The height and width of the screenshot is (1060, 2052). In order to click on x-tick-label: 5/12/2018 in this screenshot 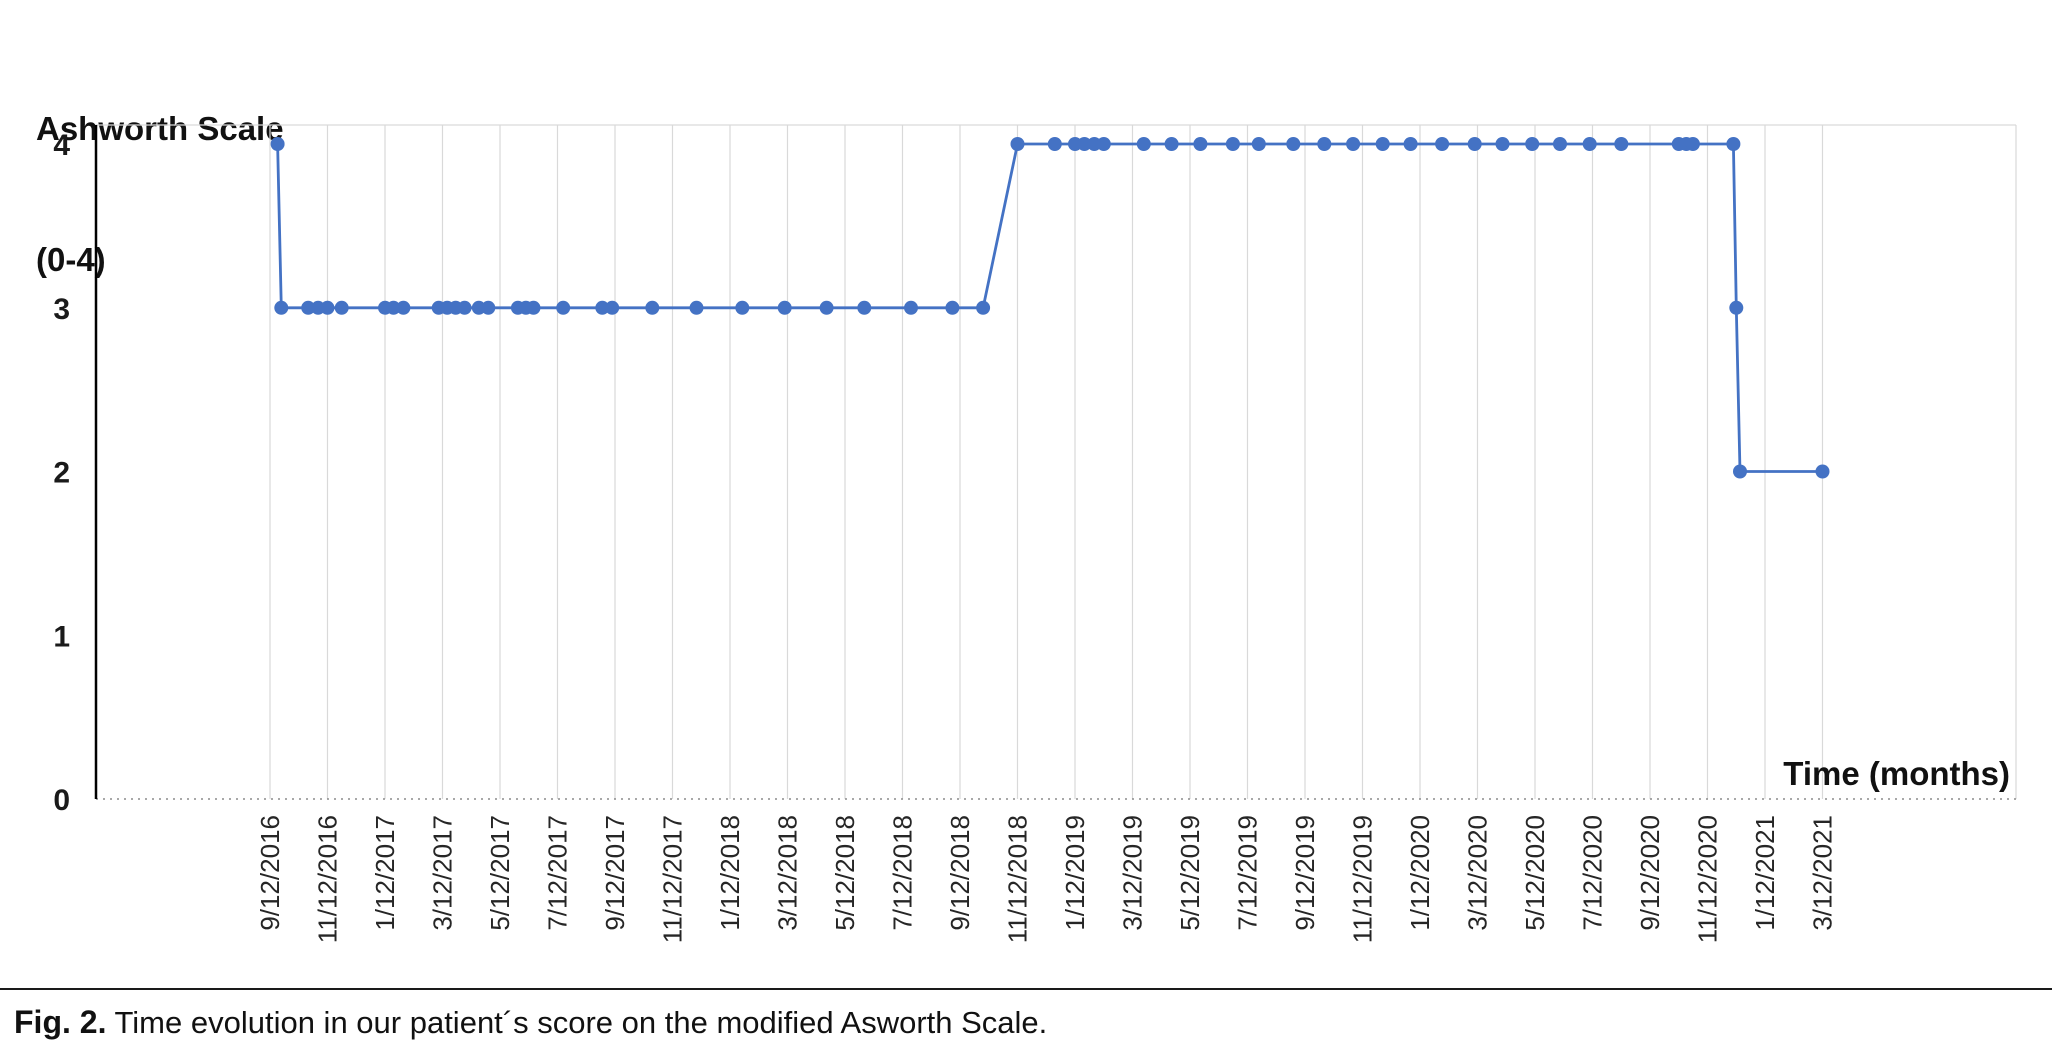, I will do `click(845, 873)`.